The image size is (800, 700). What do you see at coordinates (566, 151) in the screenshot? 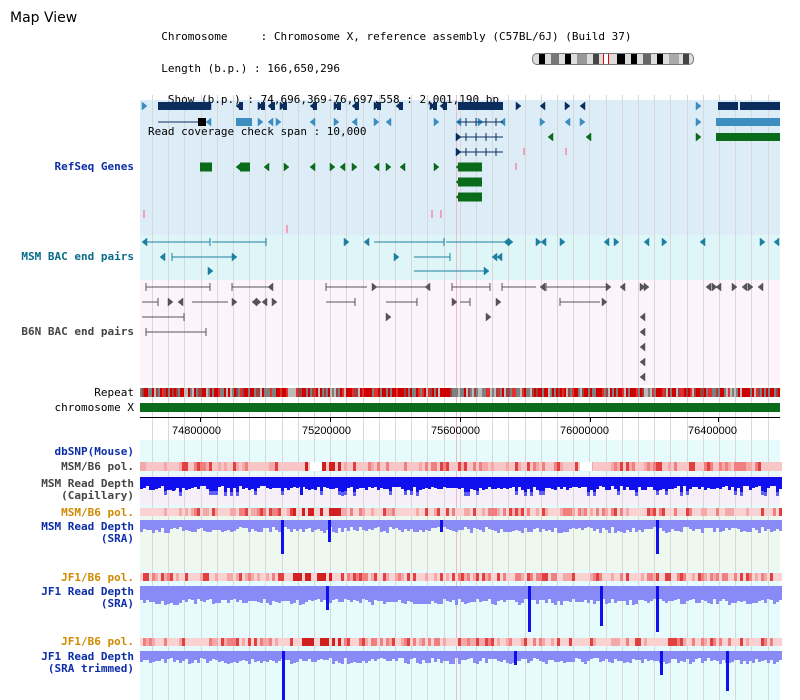
I see `snp-mark` at bounding box center [566, 151].